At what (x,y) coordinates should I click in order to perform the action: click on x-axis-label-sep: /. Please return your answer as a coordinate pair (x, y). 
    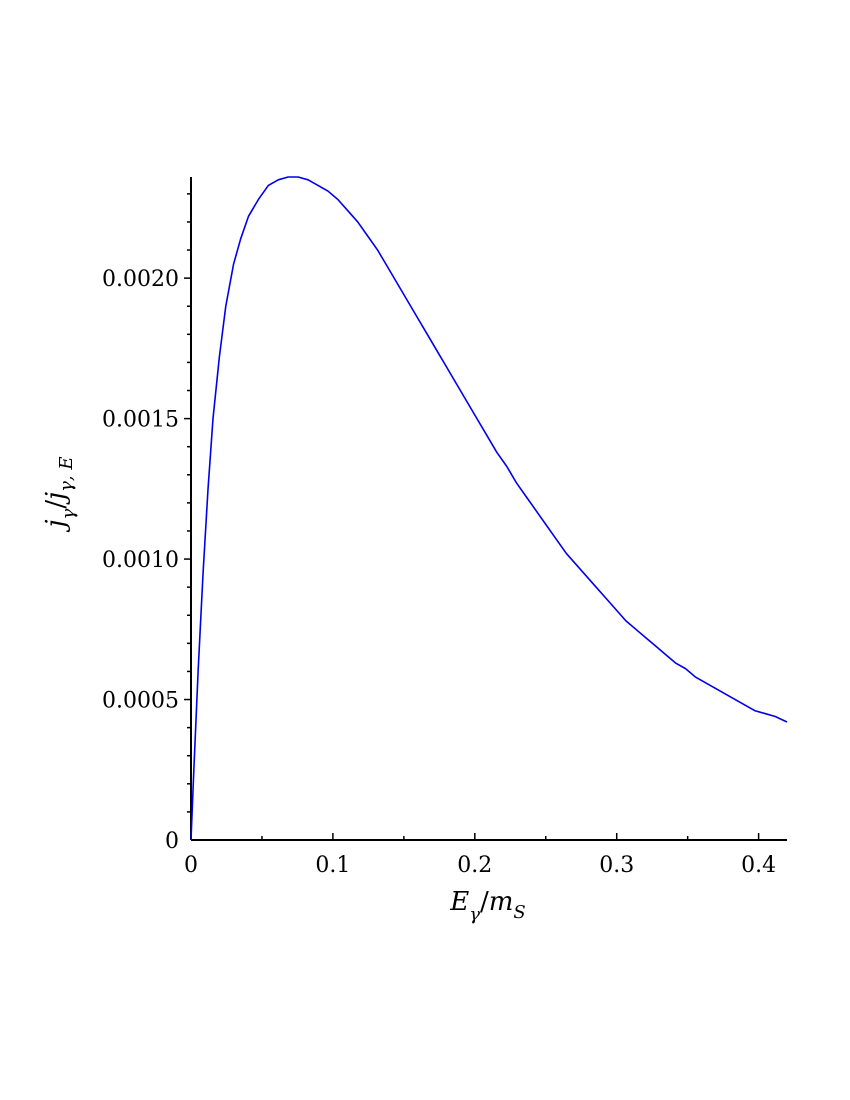
    Looking at the image, I should click on (484, 902).